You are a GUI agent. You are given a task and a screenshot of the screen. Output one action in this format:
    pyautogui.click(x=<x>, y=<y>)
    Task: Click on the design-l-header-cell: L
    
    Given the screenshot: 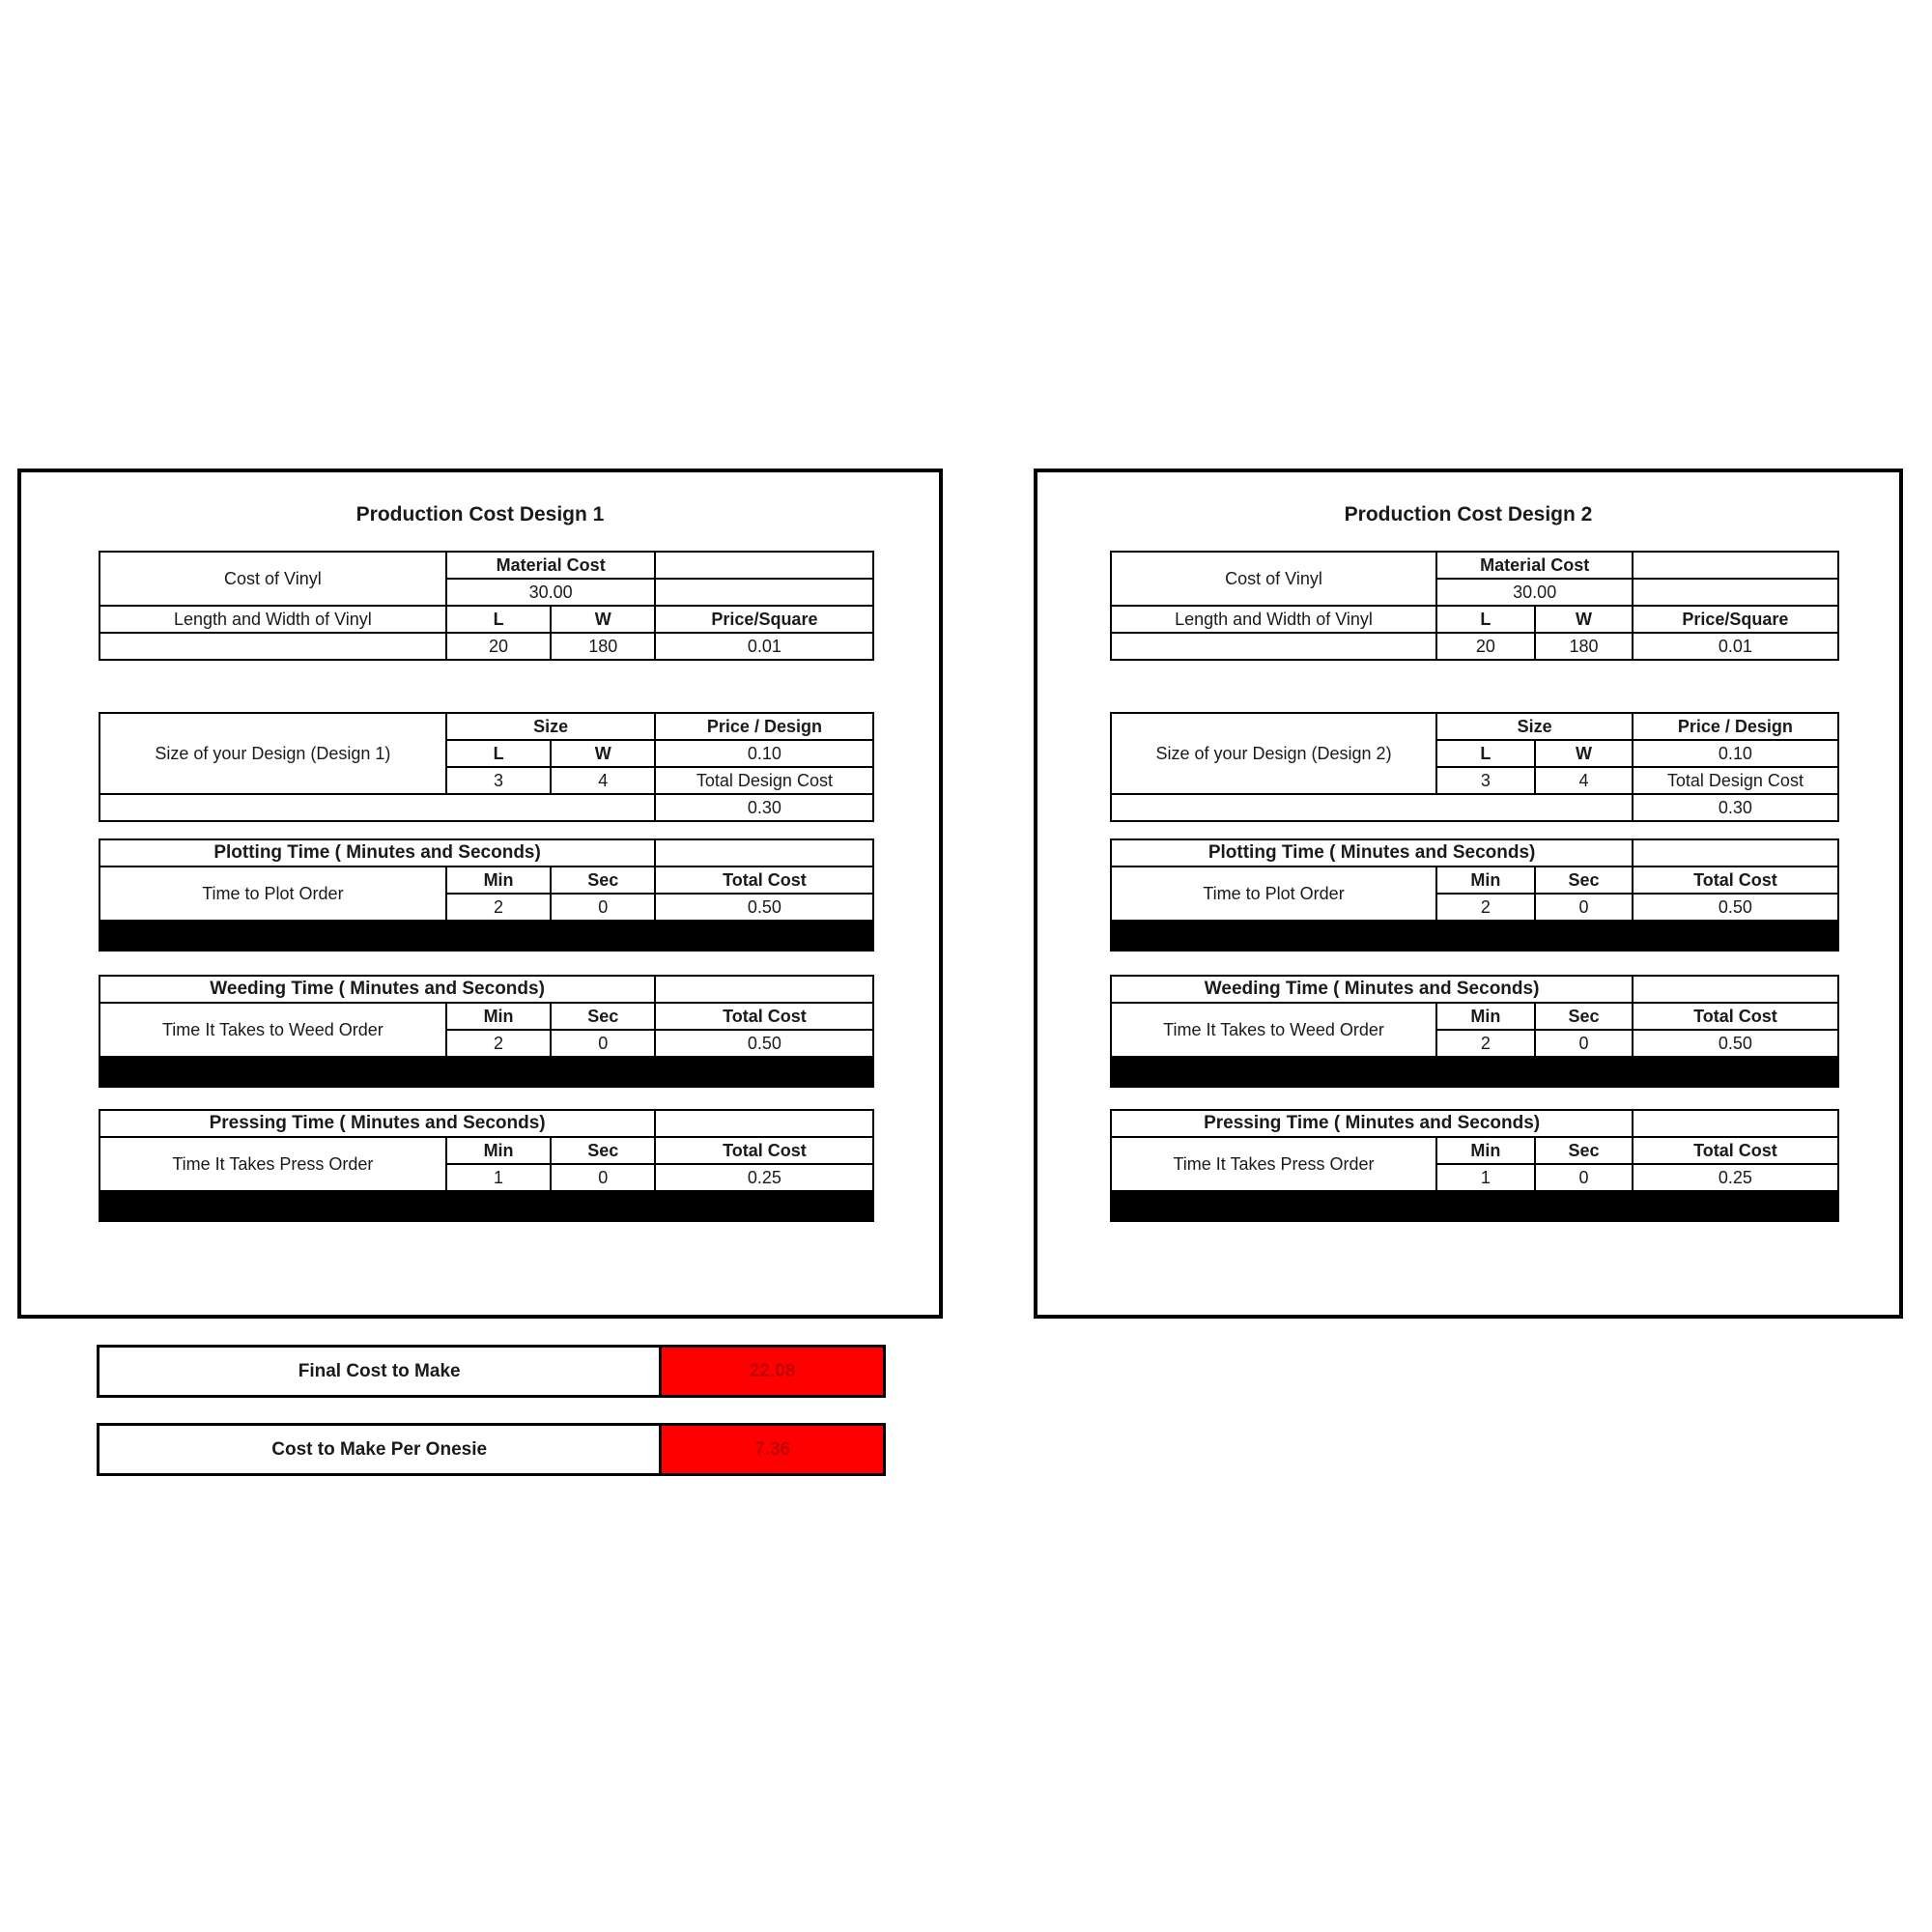 What is the action you would take?
    pyautogui.click(x=498, y=753)
    